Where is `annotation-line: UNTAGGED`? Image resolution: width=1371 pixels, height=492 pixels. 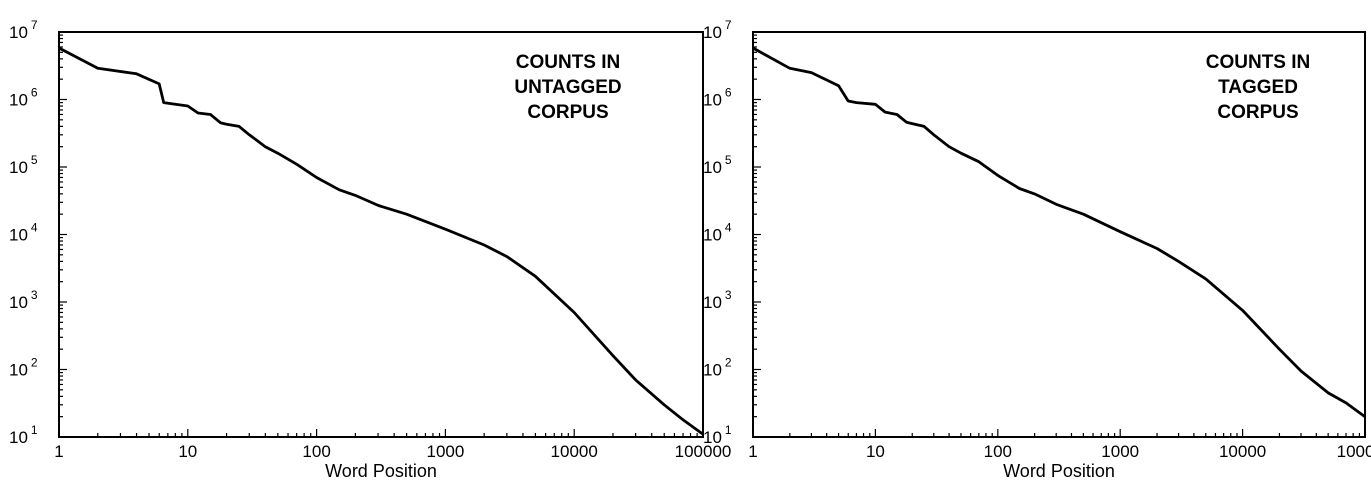
annotation-line: UNTAGGED is located at coordinates (567, 87).